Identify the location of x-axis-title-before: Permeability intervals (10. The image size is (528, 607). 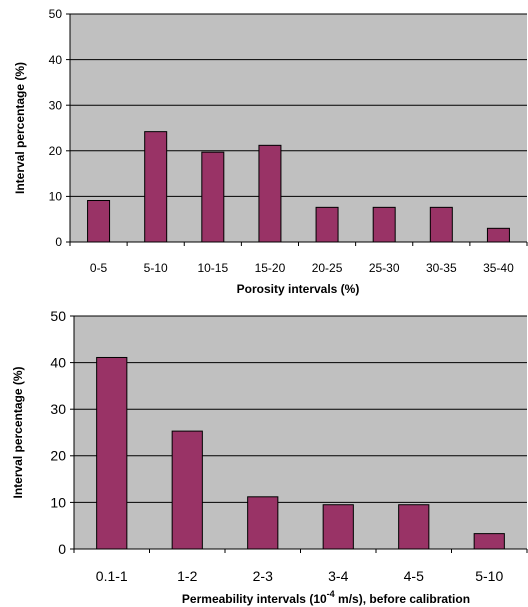
(254, 599).